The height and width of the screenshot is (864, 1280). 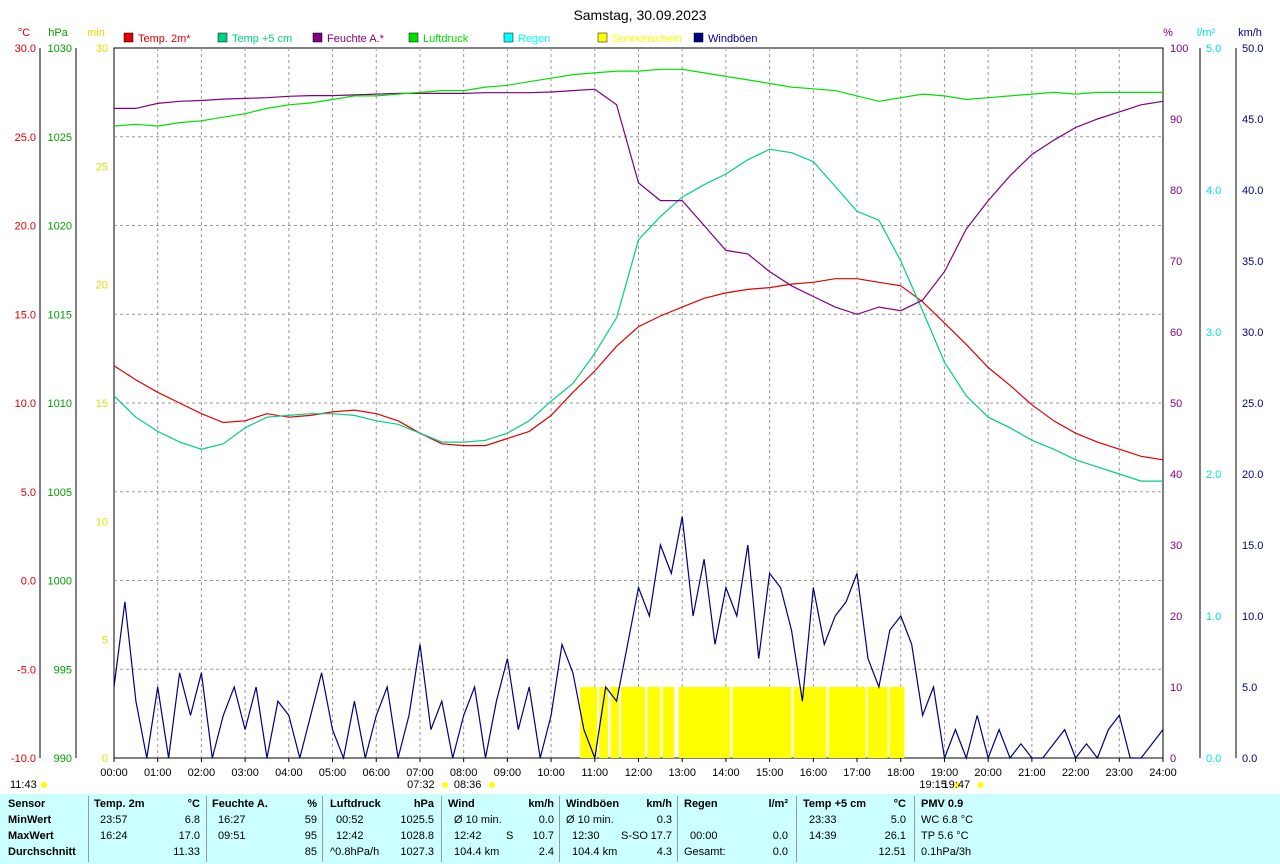 I want to click on axis-unit: l/m², so click(x=1206, y=33).